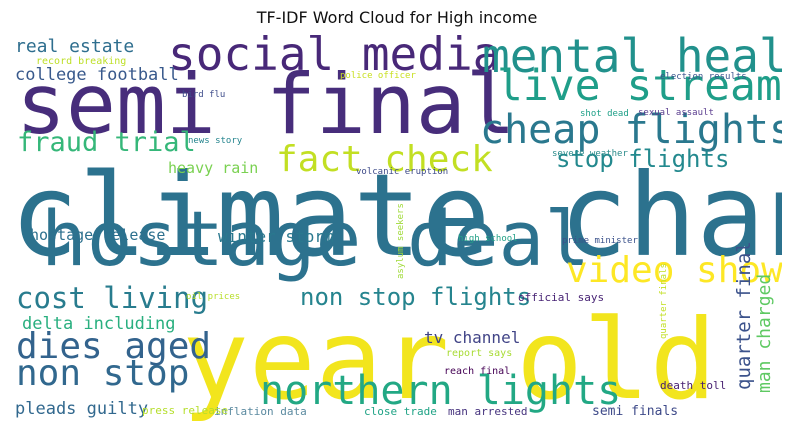 The height and width of the screenshot is (429, 794). What do you see at coordinates (384, 159) in the screenshot?
I see `word-fact-check: fact check` at bounding box center [384, 159].